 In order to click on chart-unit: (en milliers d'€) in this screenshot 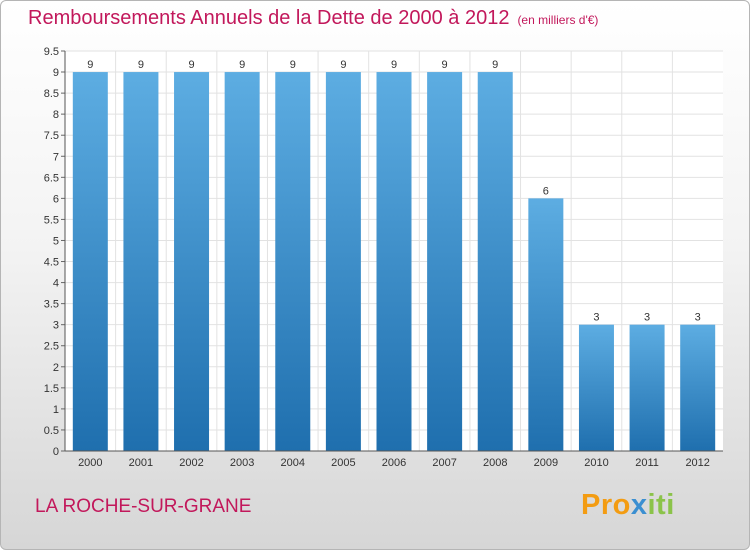, I will do `click(558, 20)`.